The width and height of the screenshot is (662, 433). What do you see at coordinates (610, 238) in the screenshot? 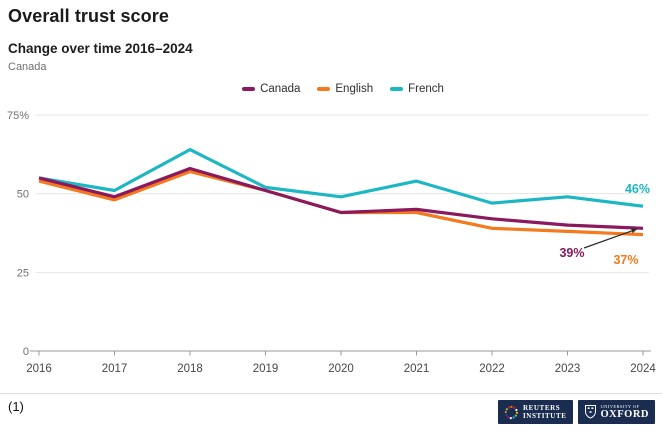
I see `annotation-arrow-line` at bounding box center [610, 238].